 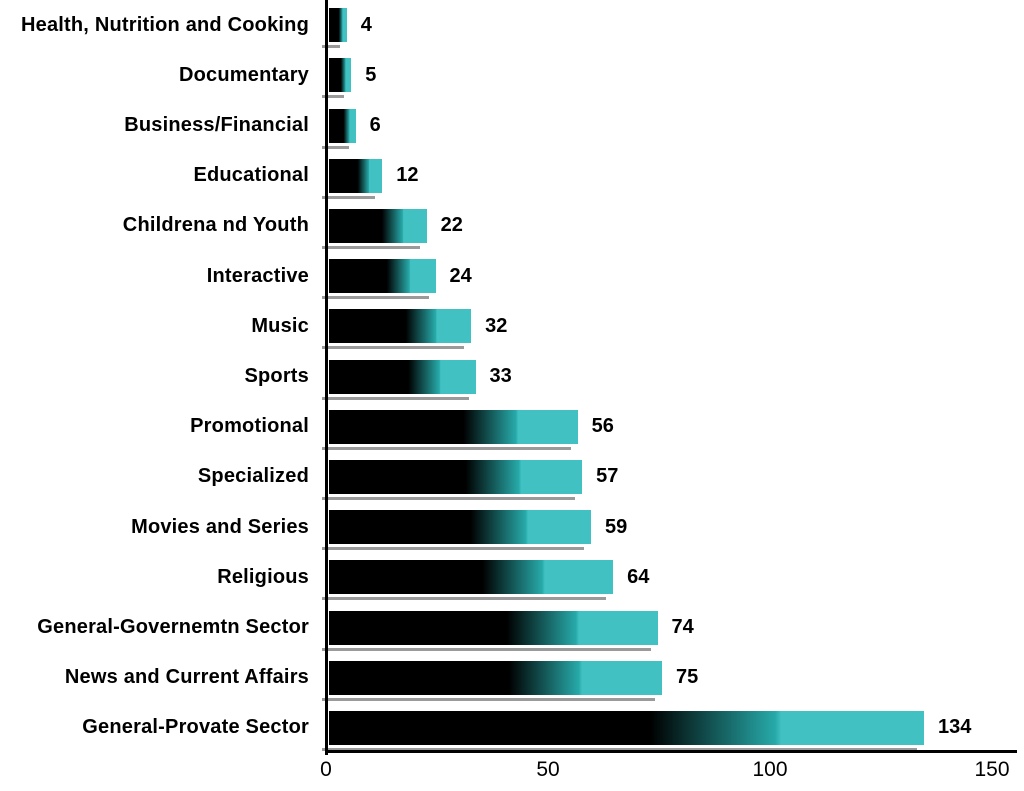 What do you see at coordinates (671, 751) in the screenshot?
I see `x-axis-line` at bounding box center [671, 751].